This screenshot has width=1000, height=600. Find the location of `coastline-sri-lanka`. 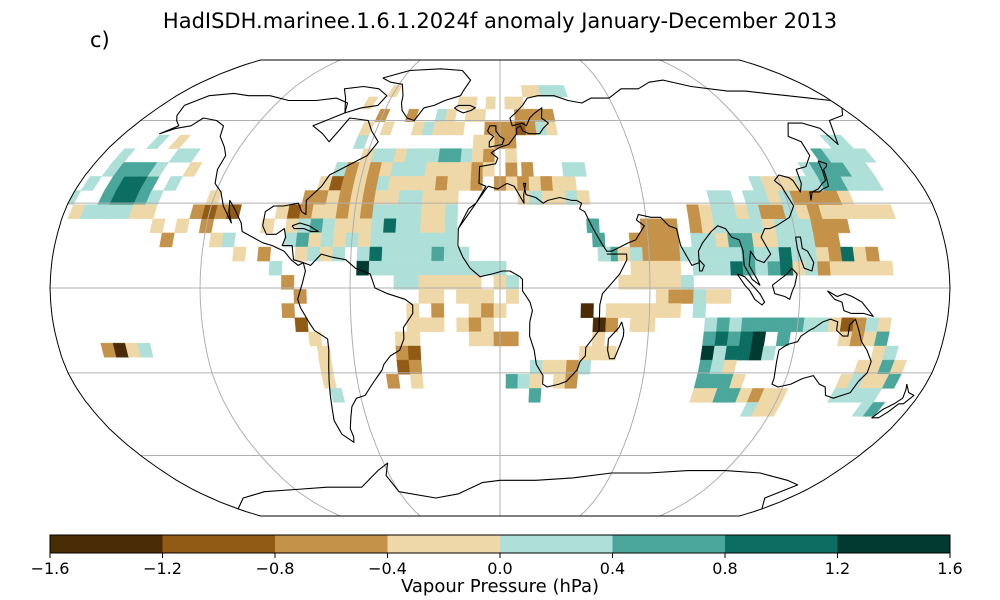

coastline-sri-lanka is located at coordinates (701, 265).